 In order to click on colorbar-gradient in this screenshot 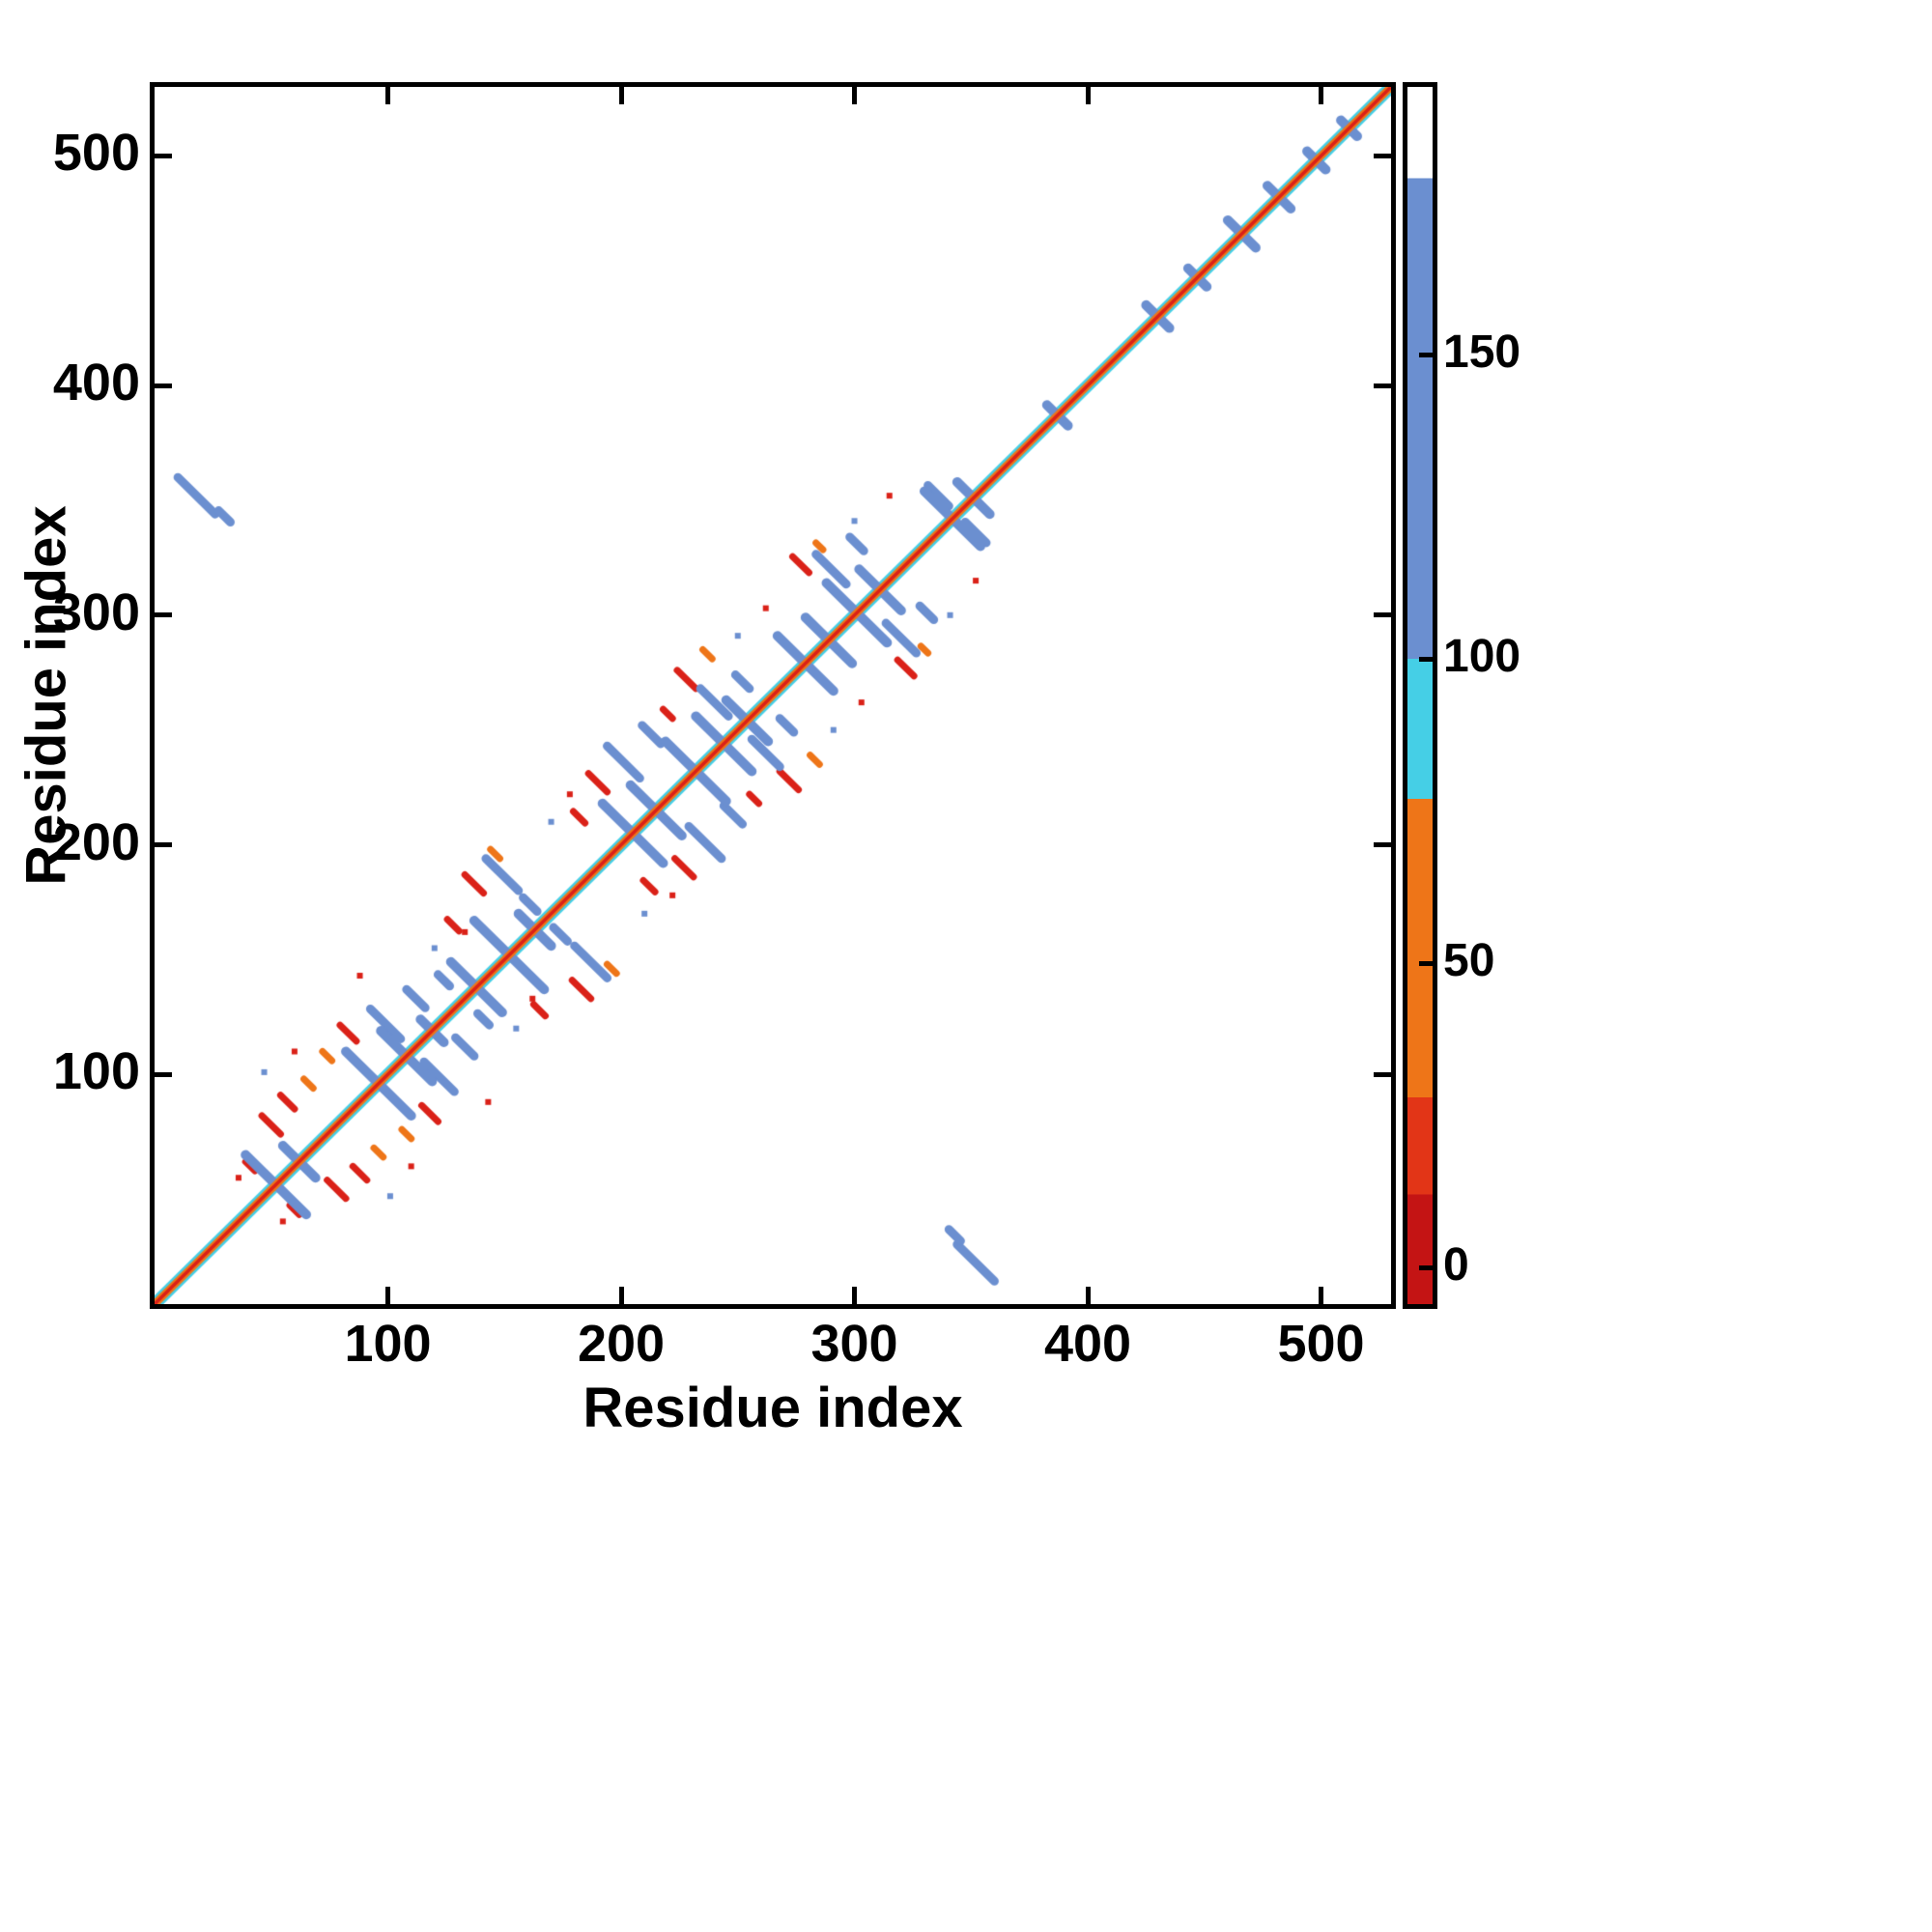, I will do `click(1420, 695)`.